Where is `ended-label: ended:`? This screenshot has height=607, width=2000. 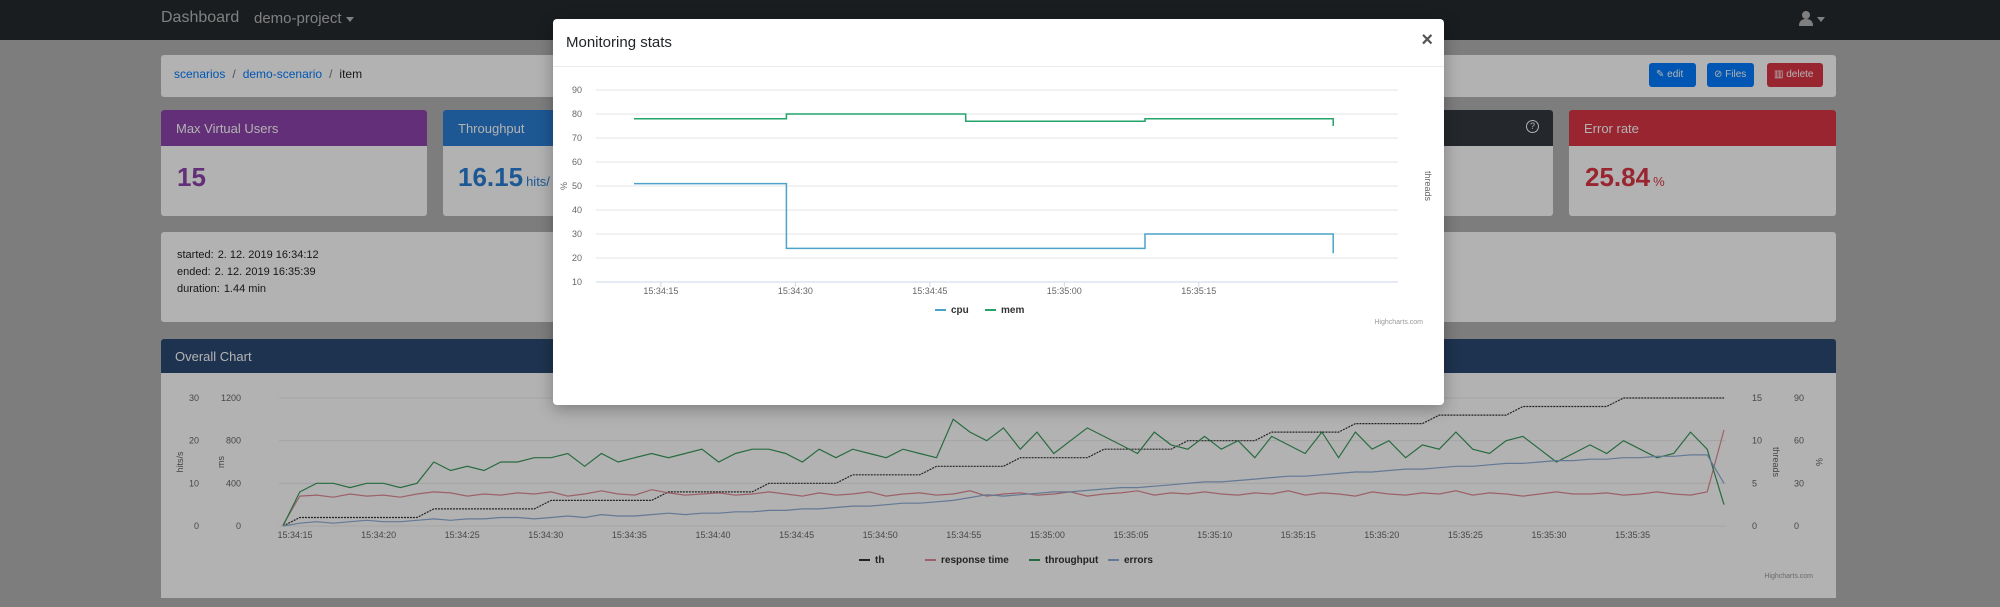 ended-label: ended: is located at coordinates (194, 272).